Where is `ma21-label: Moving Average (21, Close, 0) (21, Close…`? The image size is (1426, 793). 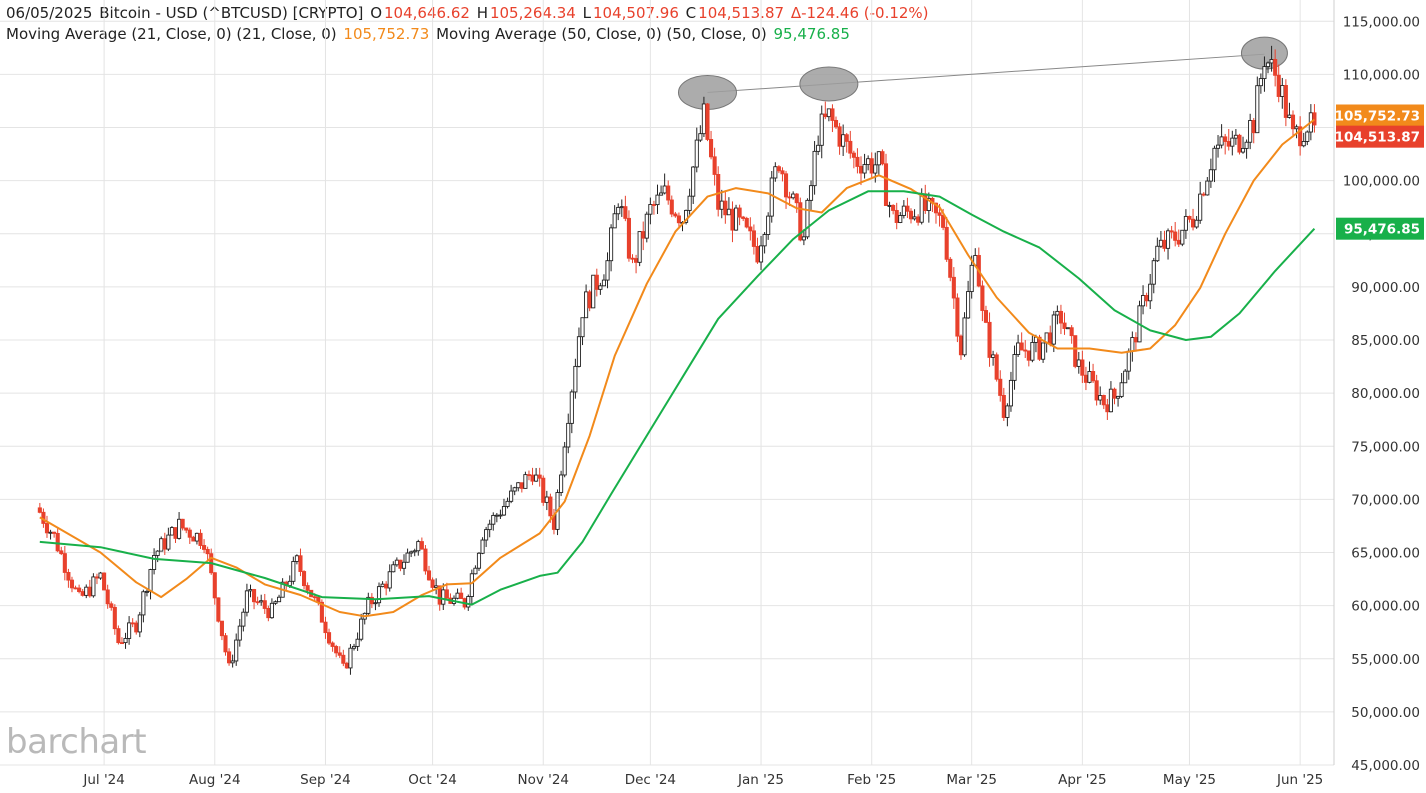 ma21-label: Moving Average (21, Close, 0) (21, Close… is located at coordinates (171, 34).